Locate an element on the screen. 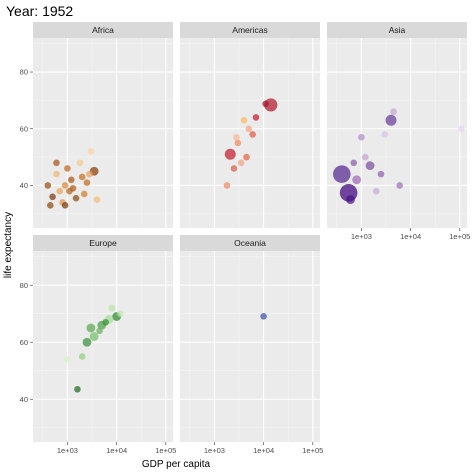 This screenshot has height=474, width=474. panel-background-africa is located at coordinates (103, 133).